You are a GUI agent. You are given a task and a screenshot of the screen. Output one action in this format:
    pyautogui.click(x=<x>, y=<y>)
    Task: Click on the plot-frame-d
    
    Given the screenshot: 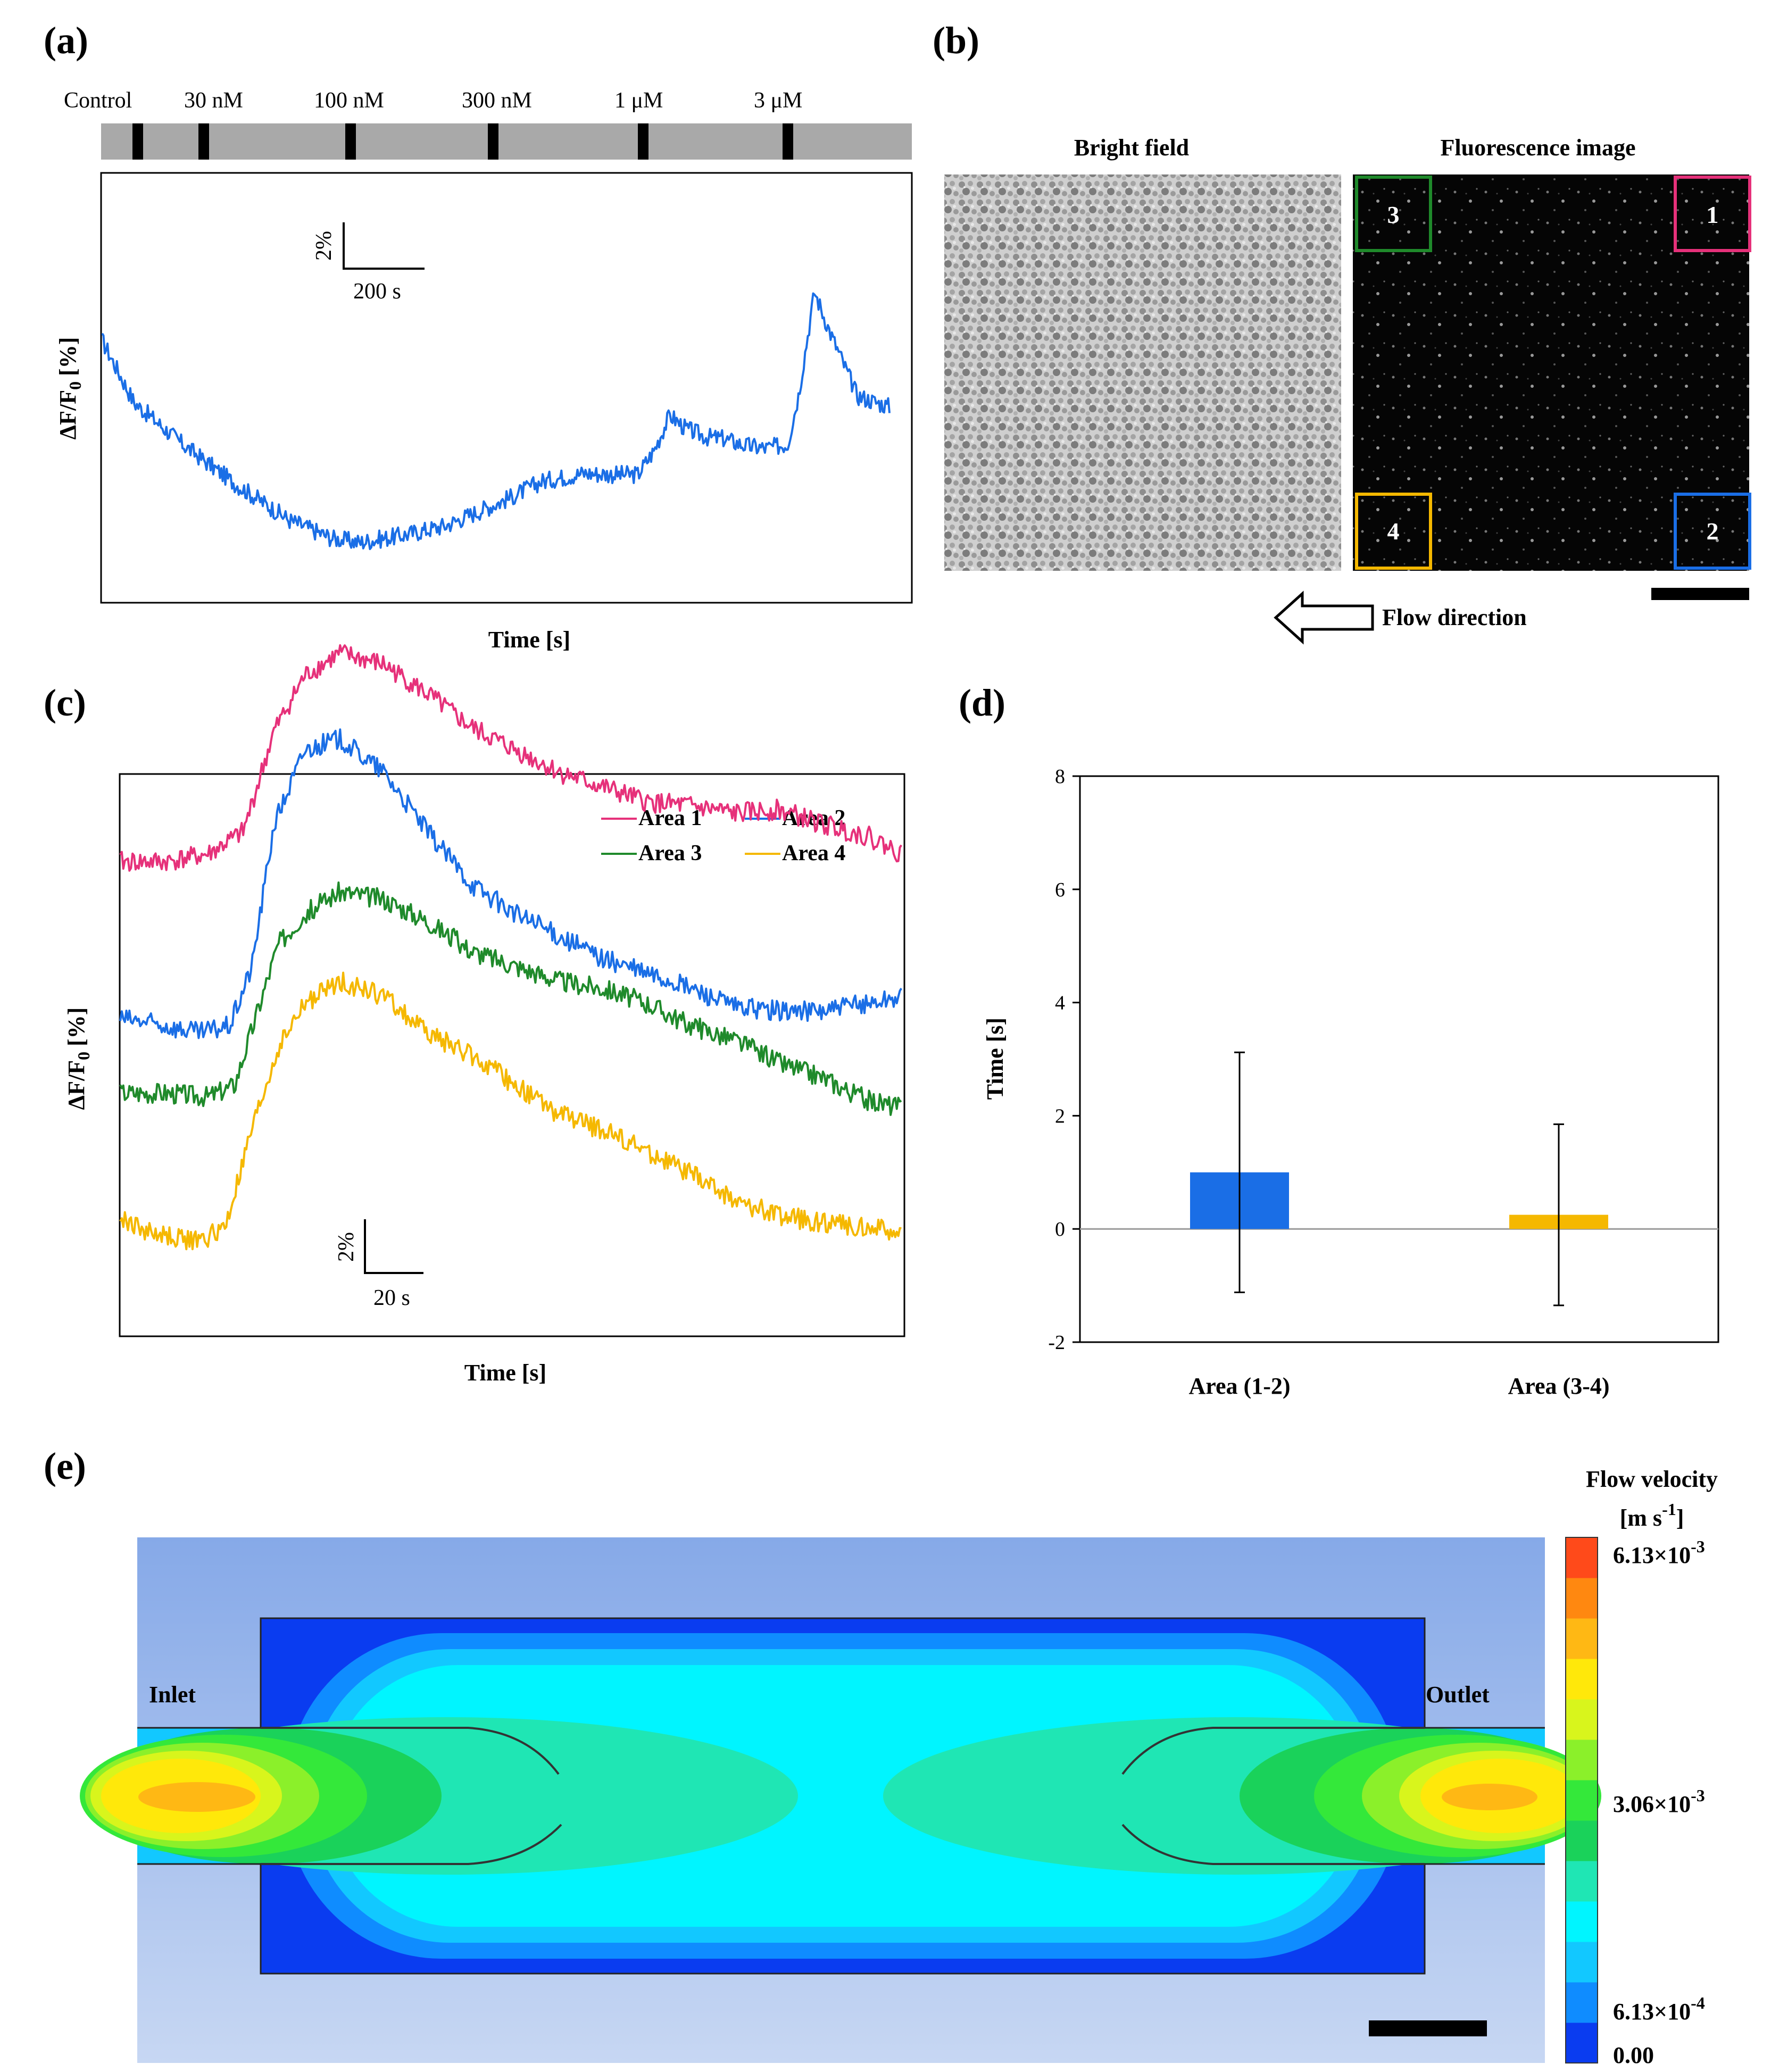 What is the action you would take?
    pyautogui.click(x=1399, y=1059)
    